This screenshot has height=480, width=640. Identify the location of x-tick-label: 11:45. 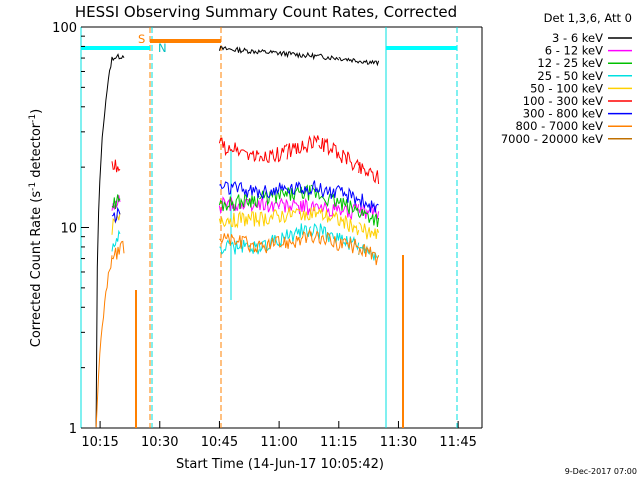
(457, 442).